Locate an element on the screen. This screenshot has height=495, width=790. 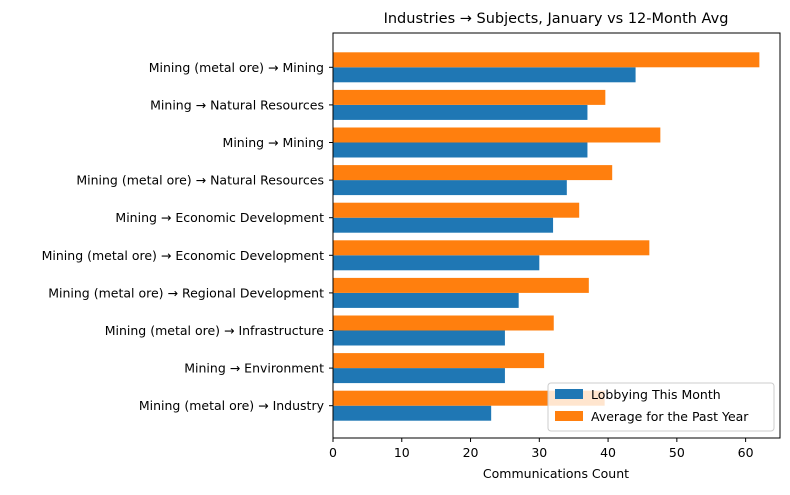
y-tick-label-2: Mining → Mining is located at coordinates (273, 142).